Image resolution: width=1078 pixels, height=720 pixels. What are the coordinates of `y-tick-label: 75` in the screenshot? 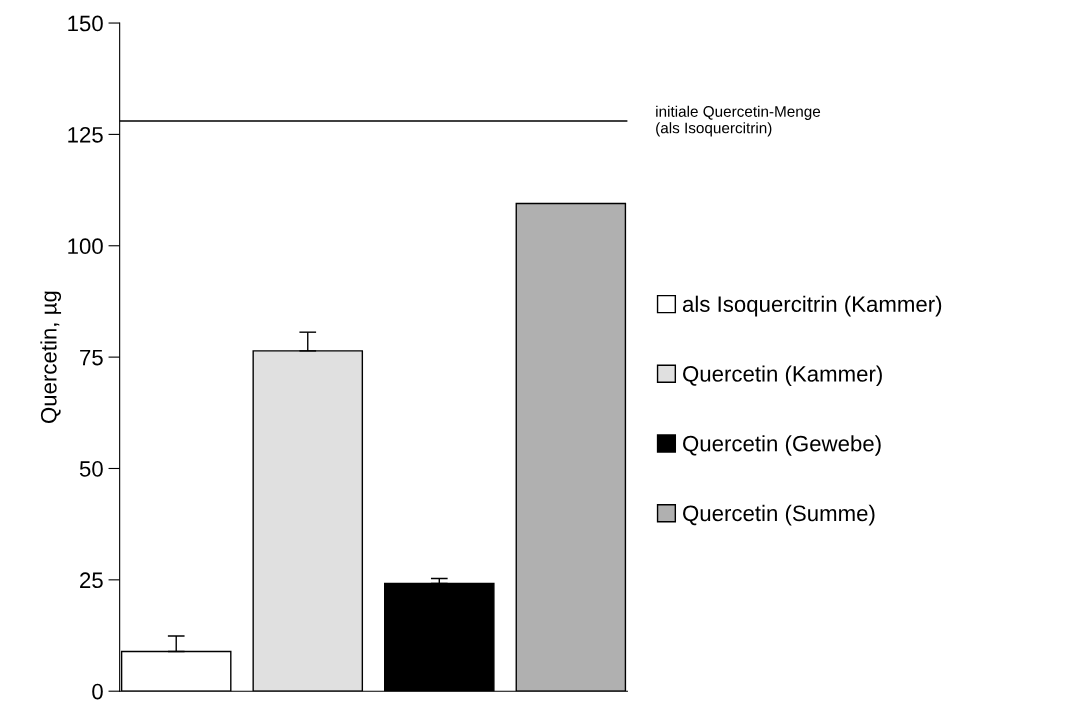 It's located at (91, 357).